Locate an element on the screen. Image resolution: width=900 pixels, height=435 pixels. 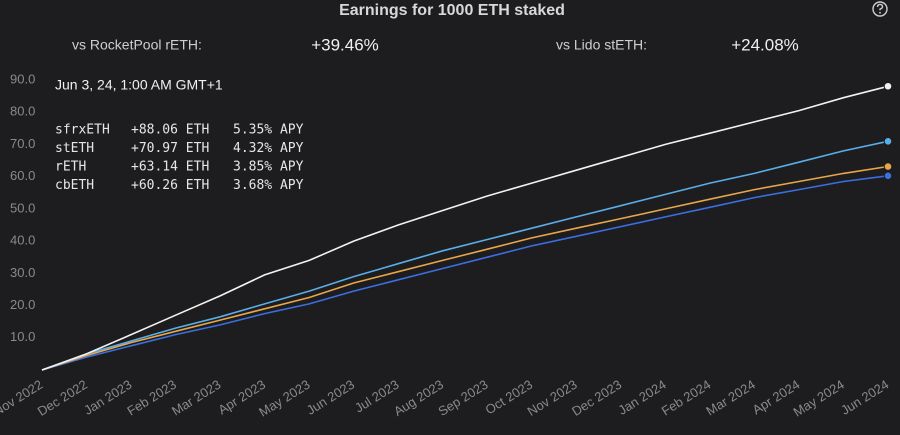
help-icon is located at coordinates (880, 9).